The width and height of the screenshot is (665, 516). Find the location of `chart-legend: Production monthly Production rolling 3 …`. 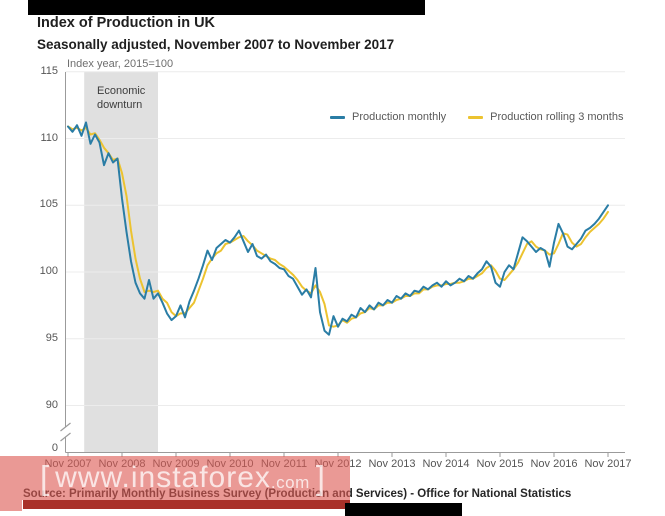

chart-legend: Production monthly Production rolling 3 … is located at coordinates (476, 117).